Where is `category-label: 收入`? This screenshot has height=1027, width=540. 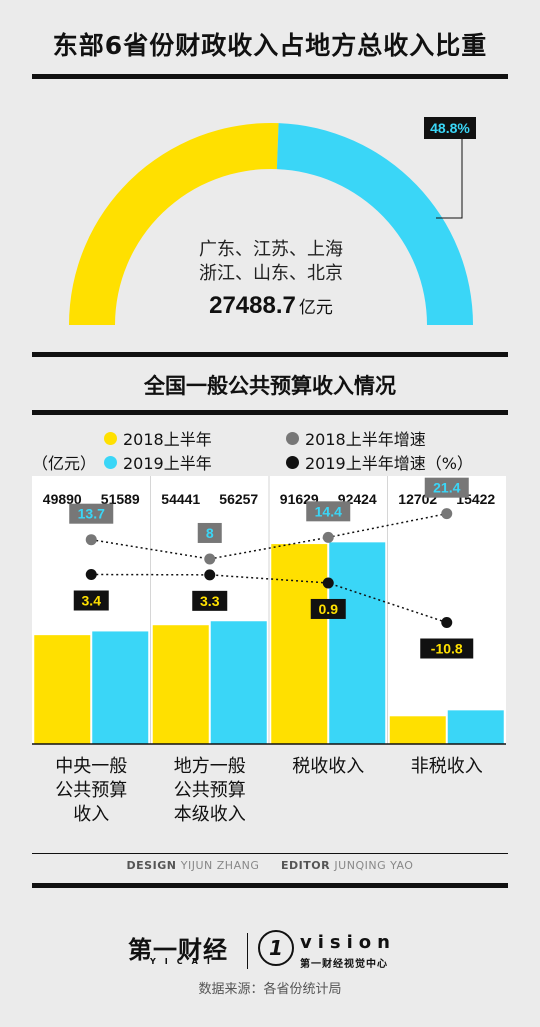
category-label: 收入 is located at coordinates (91, 814).